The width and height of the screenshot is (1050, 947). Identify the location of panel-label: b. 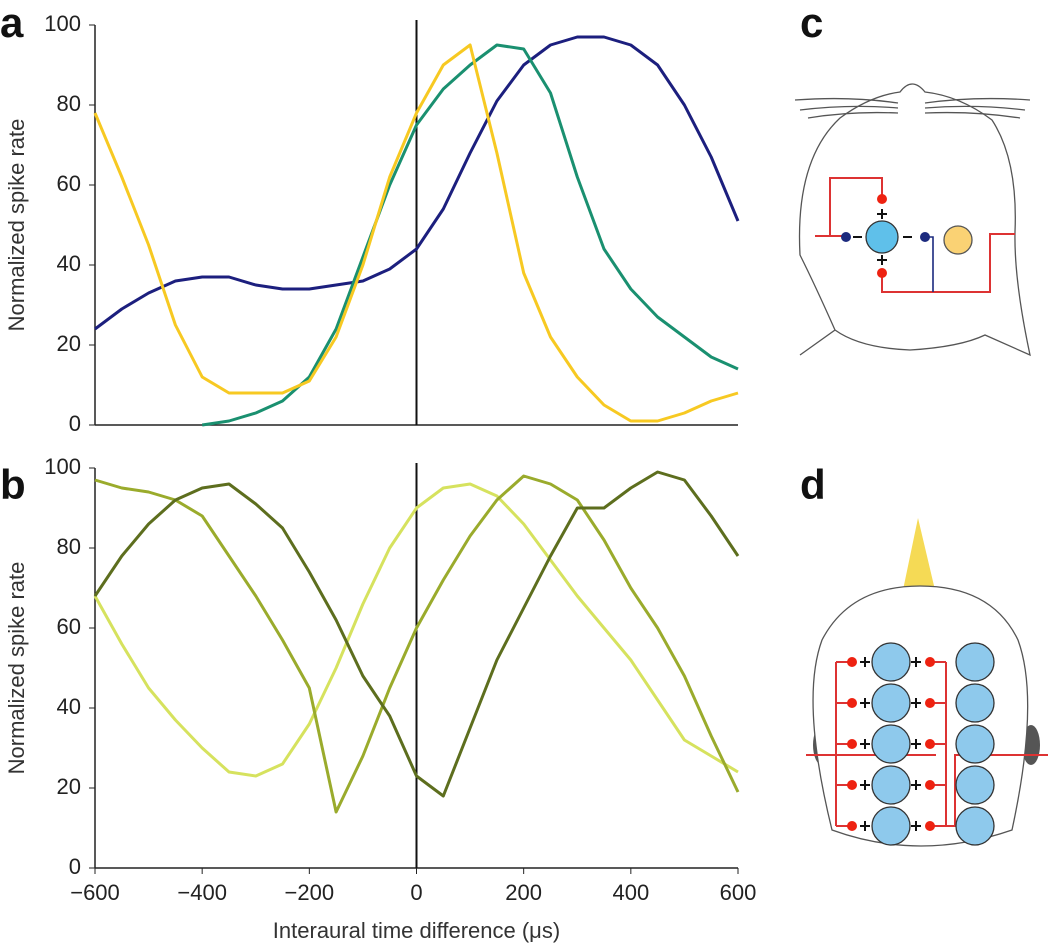
(13, 484).